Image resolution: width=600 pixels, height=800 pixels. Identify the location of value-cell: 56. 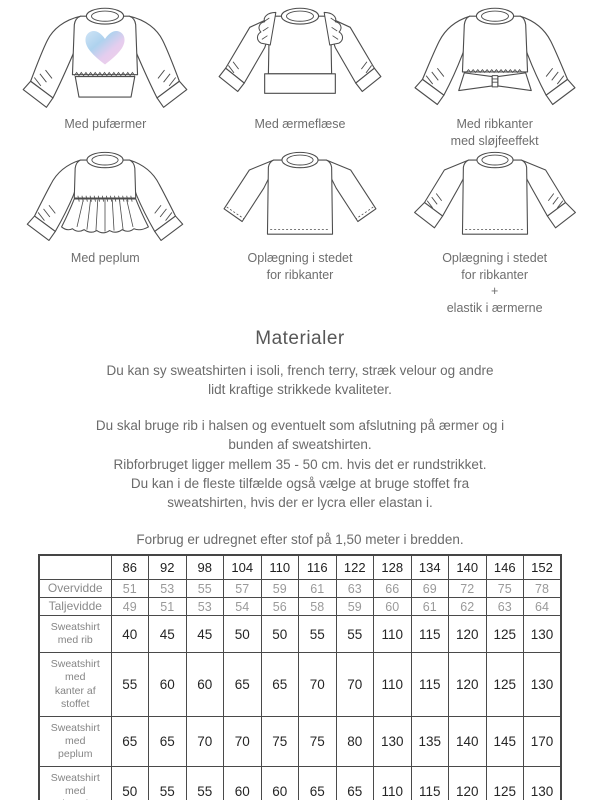
(279, 607).